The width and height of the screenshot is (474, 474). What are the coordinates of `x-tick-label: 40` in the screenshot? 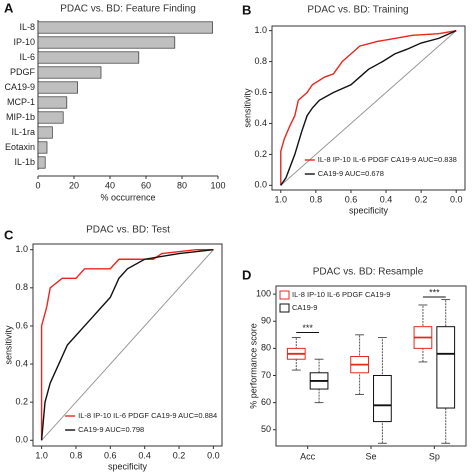 It's located at (110, 185).